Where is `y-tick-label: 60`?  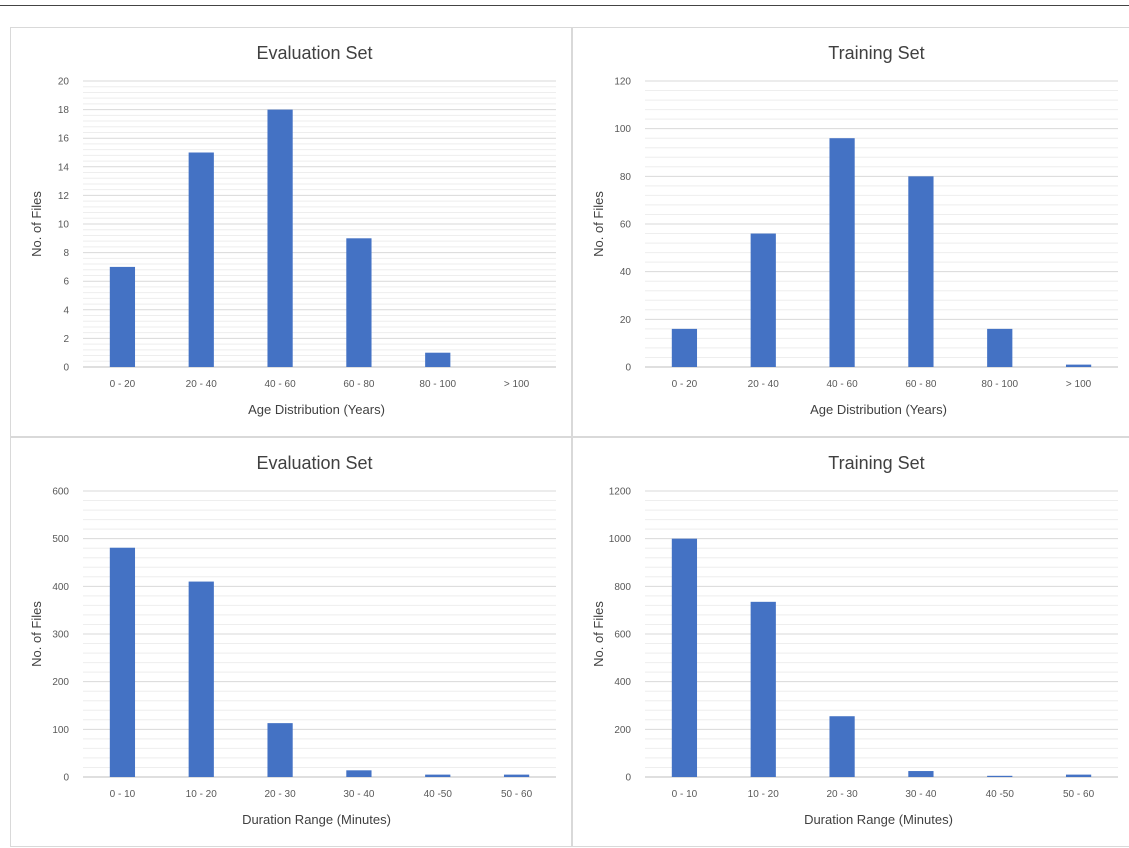
y-tick-label: 60 is located at coordinates (626, 225).